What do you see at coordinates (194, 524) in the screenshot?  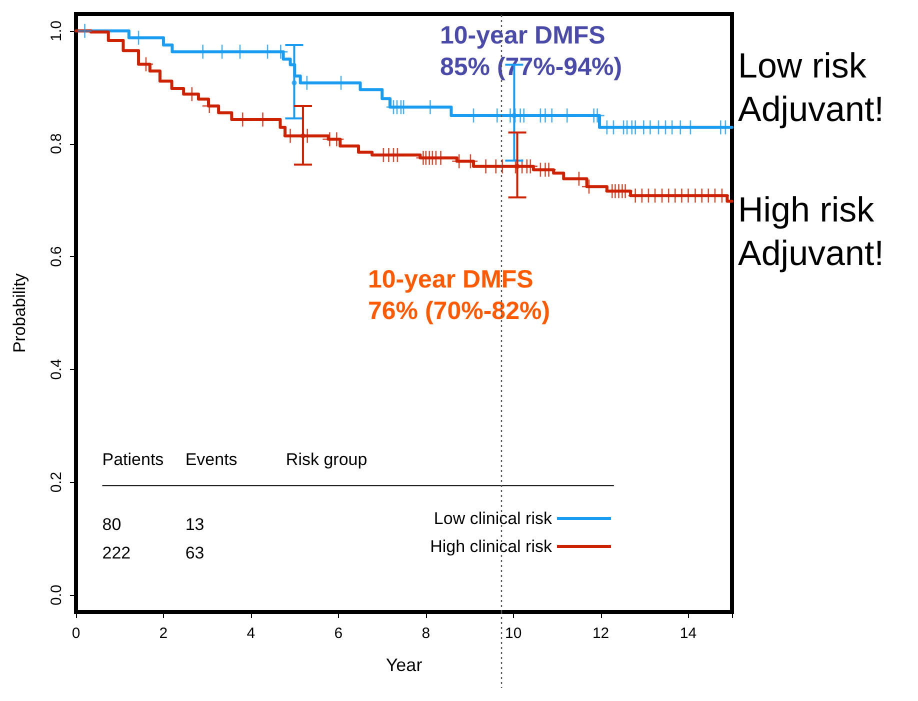 I see `annotation: 13` at bounding box center [194, 524].